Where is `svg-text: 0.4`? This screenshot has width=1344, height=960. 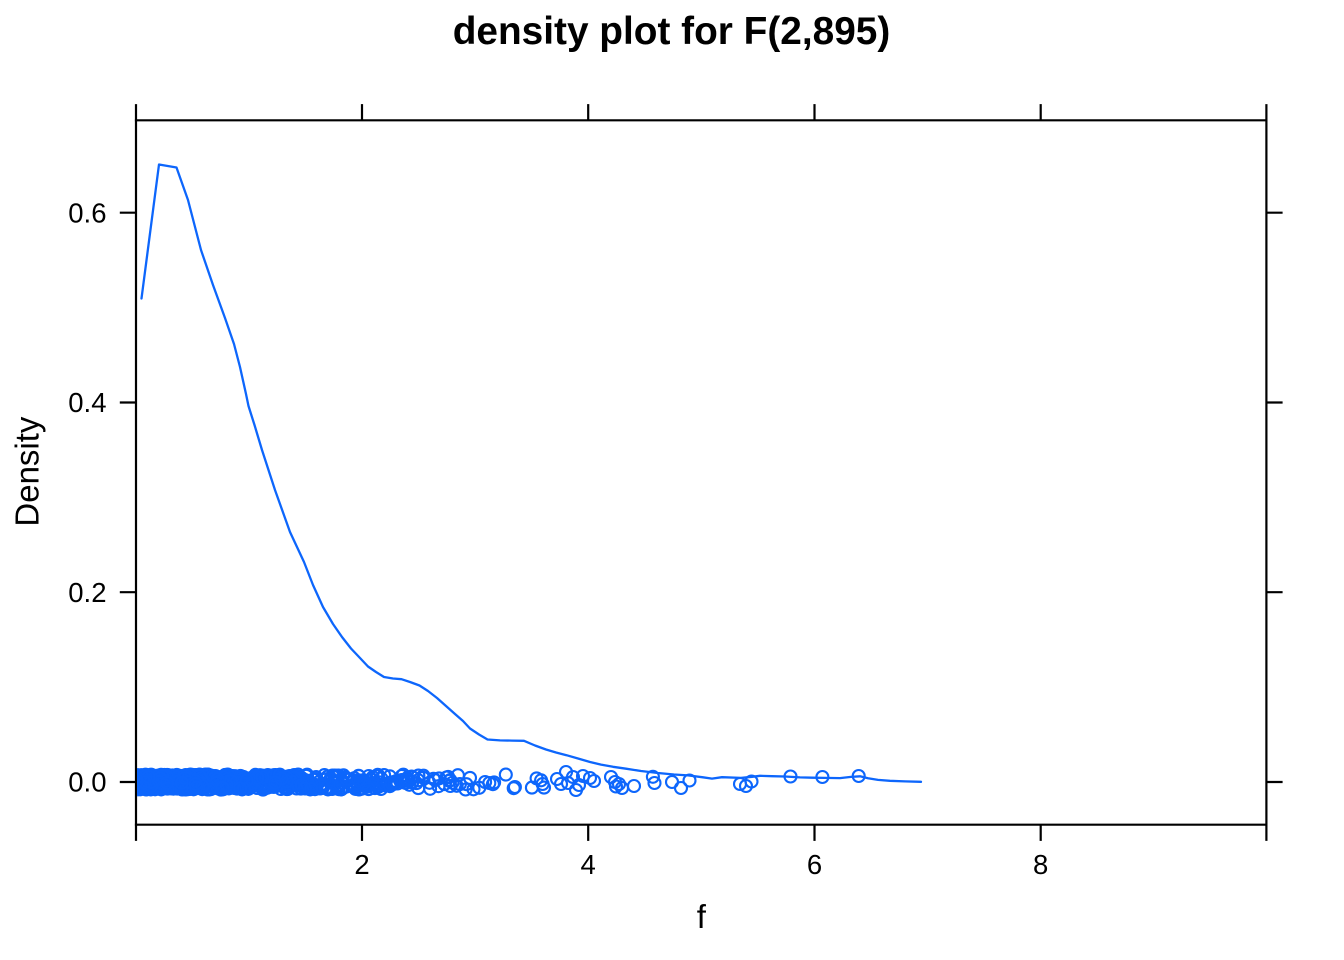
svg-text: 0.4 is located at coordinates (87, 402).